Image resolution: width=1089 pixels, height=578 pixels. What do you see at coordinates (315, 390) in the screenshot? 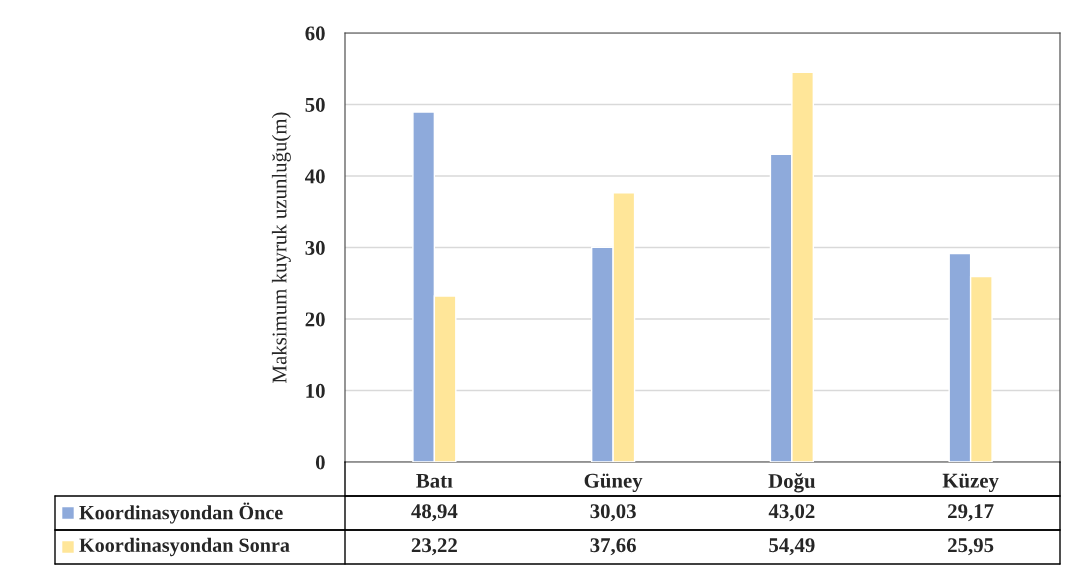
I see `y-tick-label: 10` at bounding box center [315, 390].